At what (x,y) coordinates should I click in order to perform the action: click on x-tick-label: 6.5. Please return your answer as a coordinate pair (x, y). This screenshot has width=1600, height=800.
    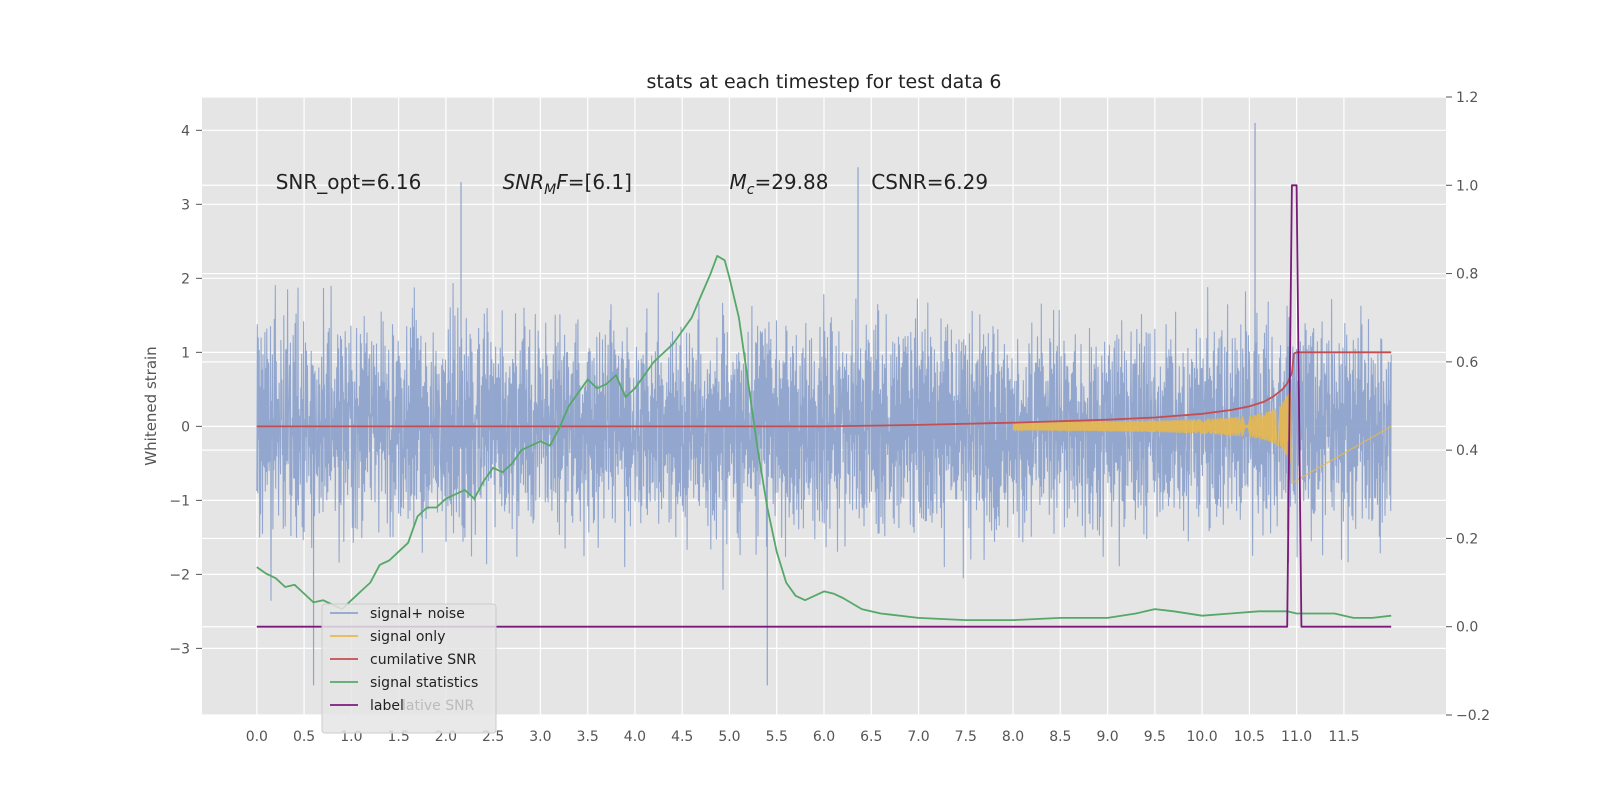
    Looking at the image, I should click on (871, 737).